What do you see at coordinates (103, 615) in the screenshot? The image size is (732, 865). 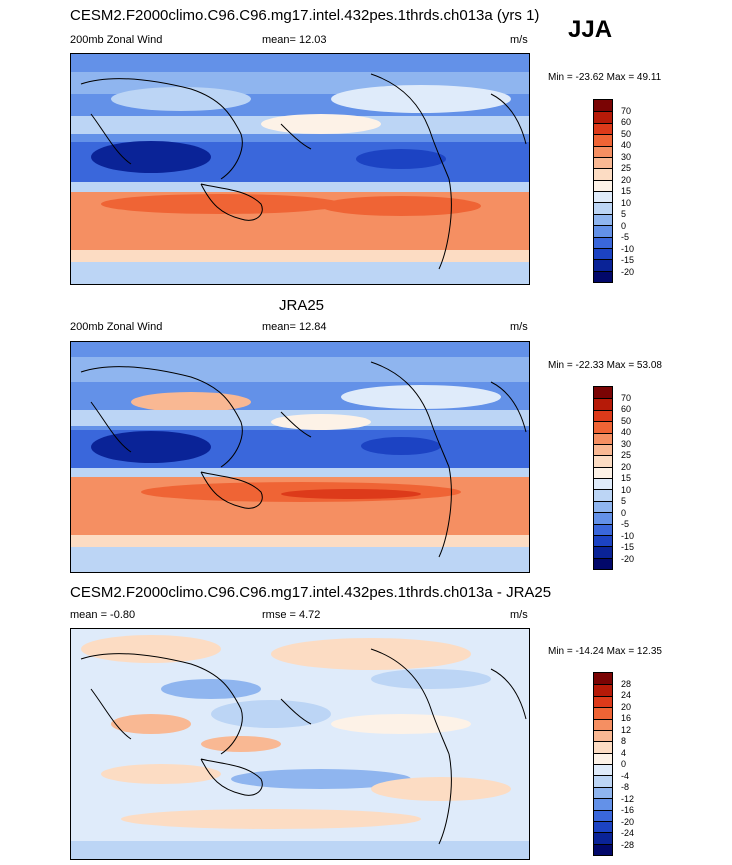 I see `diff-mean-label: mean = -0.80` at bounding box center [103, 615].